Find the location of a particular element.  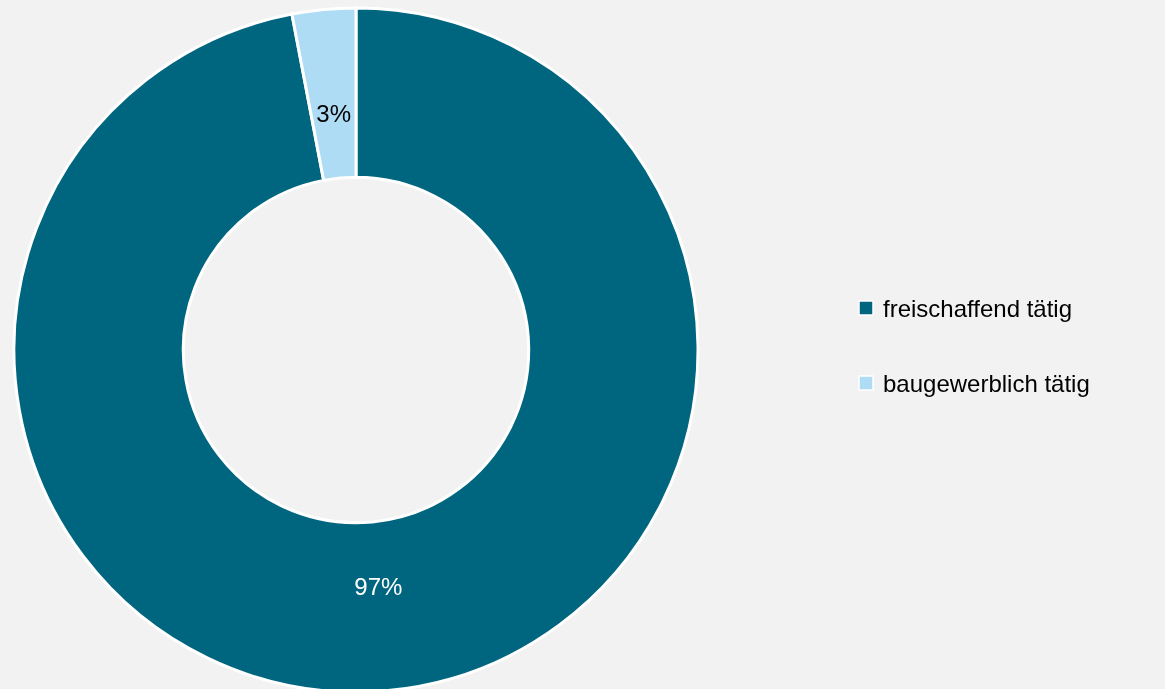

data-label: 3% is located at coordinates (334, 114).